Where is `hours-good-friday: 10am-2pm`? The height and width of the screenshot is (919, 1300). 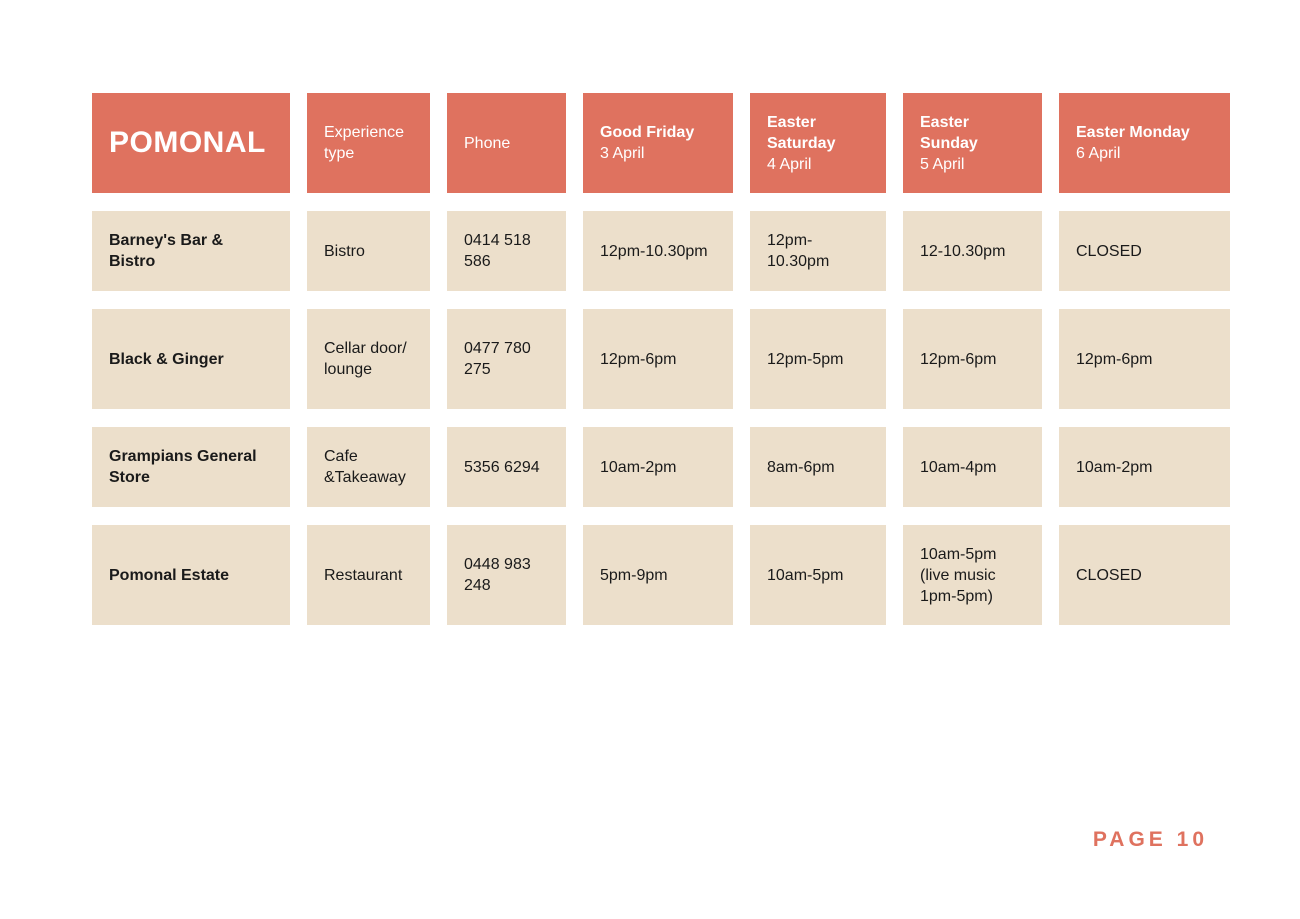 hours-good-friday: 10am-2pm is located at coordinates (658, 467).